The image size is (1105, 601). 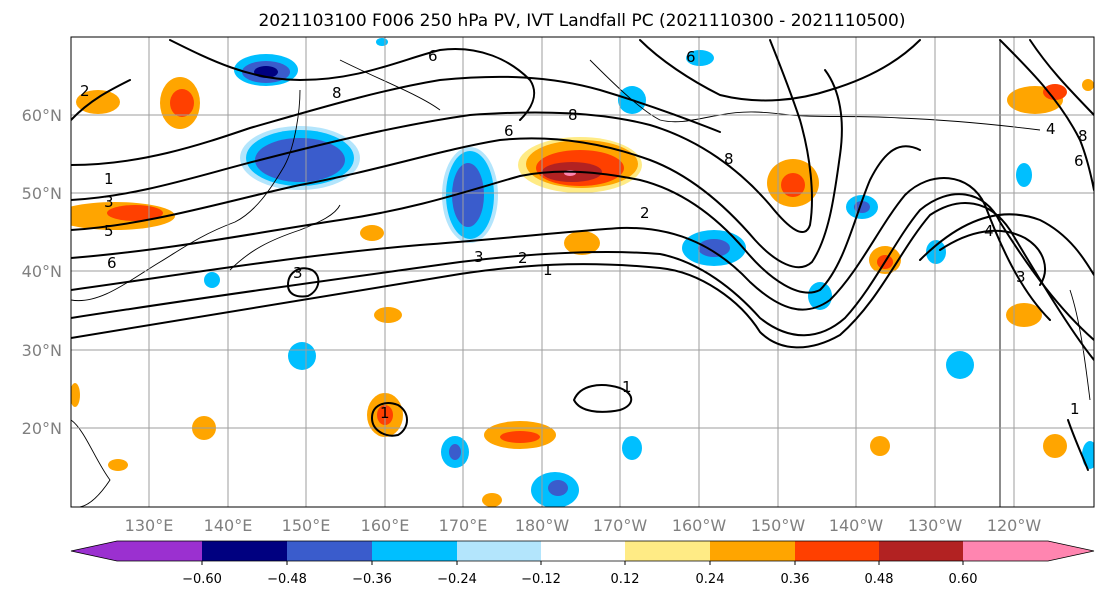 I want to click on positive-blob-aleutian, so click(x=580, y=165).